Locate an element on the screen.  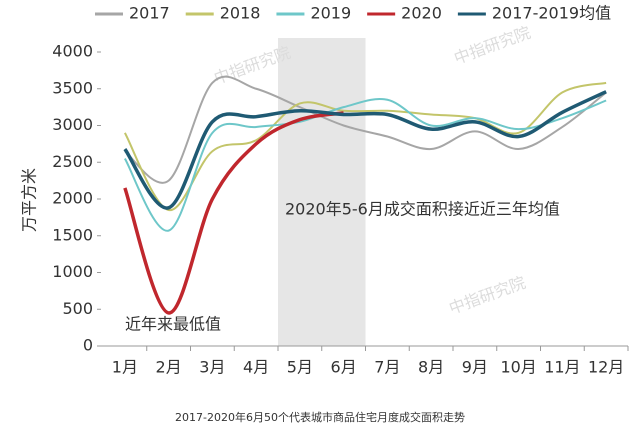
y-tick-label: 2500 is located at coordinates (72, 161).